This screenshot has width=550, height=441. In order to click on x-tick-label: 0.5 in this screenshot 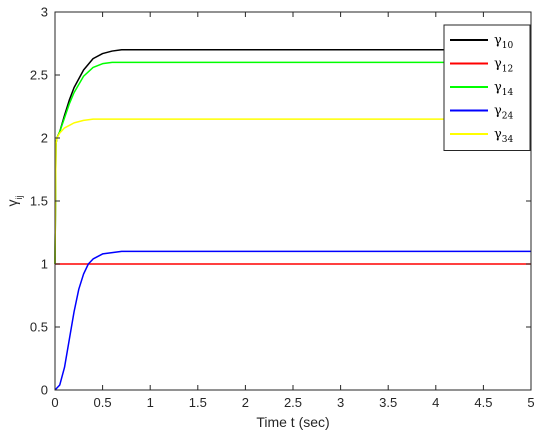, I will do `click(103, 402)`.